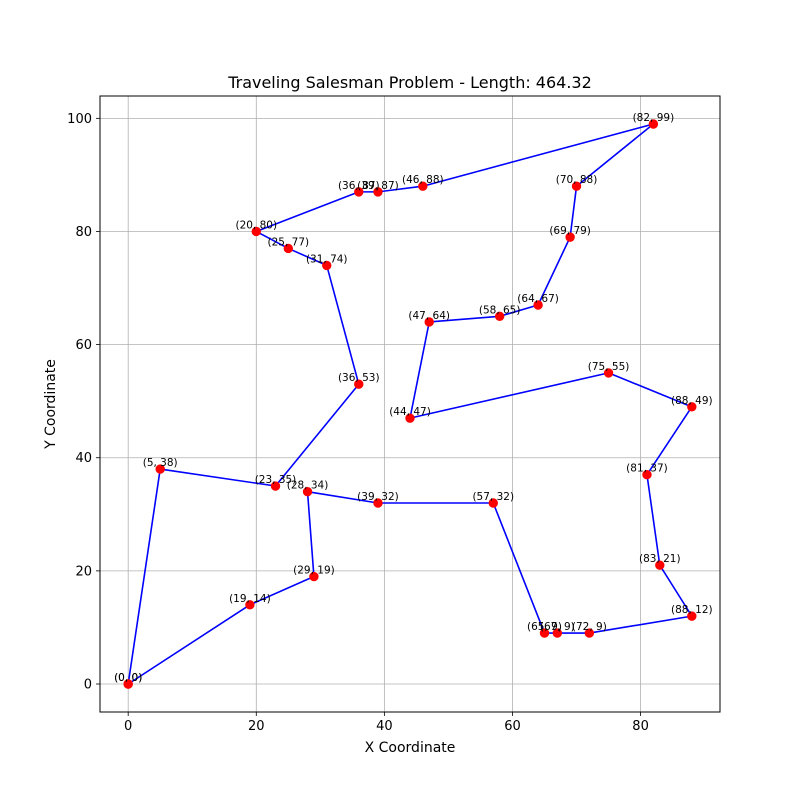  I want to click on y-axis-ticks: 0 20 40 60 80 100, so click(83, 402).